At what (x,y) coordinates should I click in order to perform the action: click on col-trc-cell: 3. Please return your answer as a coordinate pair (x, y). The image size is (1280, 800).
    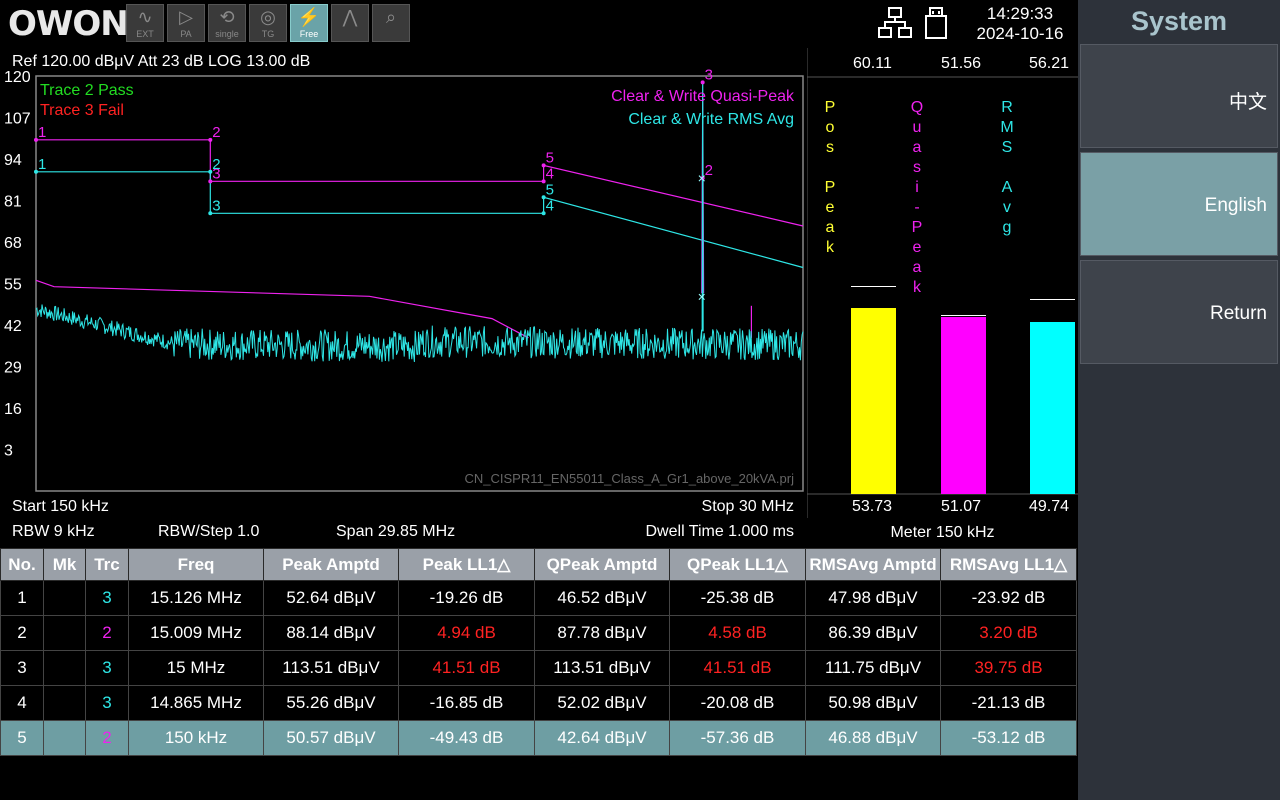
    Looking at the image, I should click on (107, 703).